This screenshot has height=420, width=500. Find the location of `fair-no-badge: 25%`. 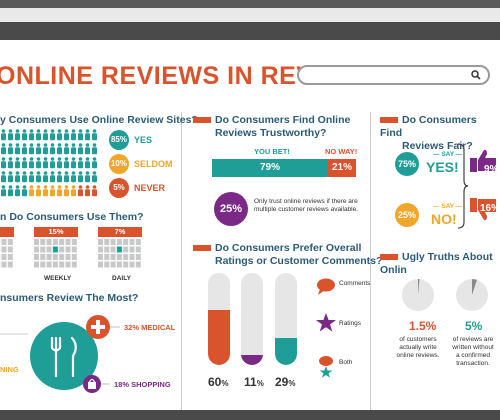

fair-no-badge: 25% is located at coordinates (407, 215).